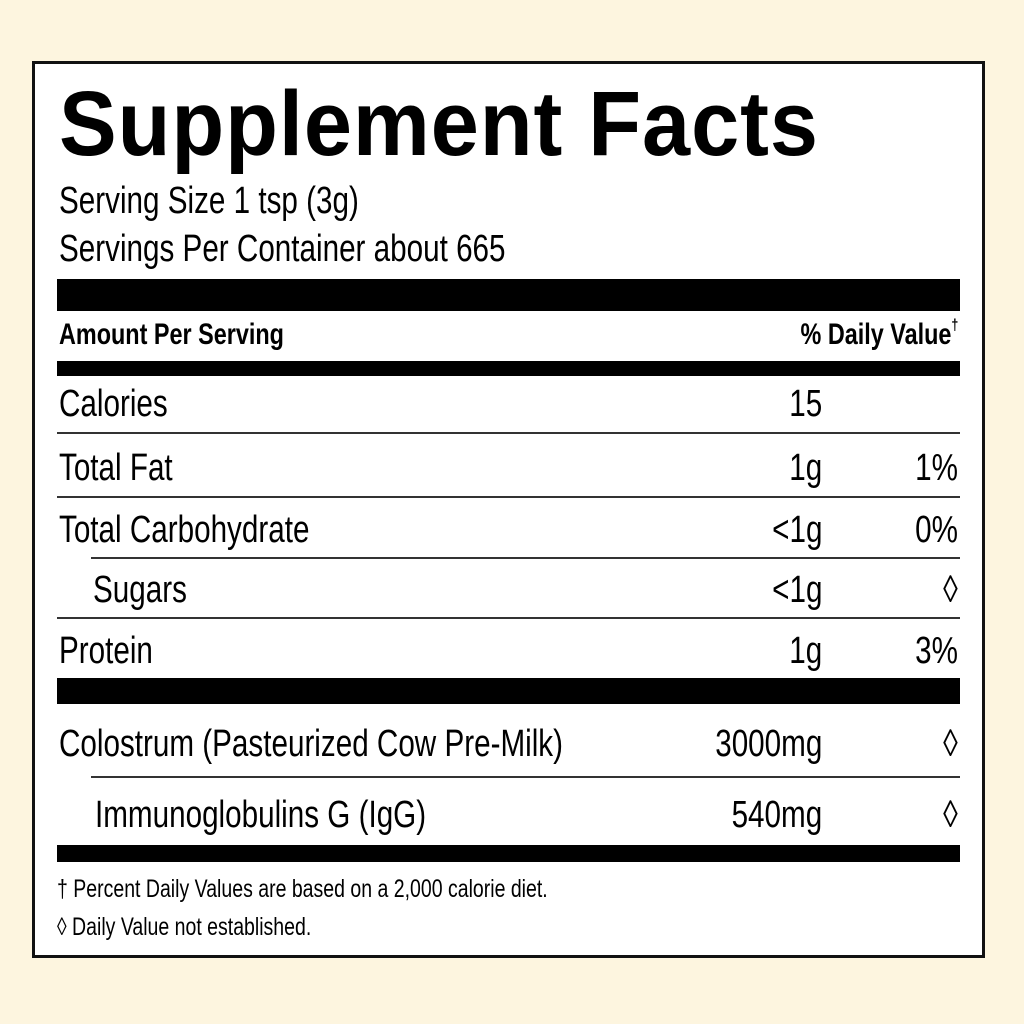 The image size is (1024, 1024). Describe the element at coordinates (282, 249) in the screenshot. I see `servings-per-container-text: Servings Per Container about 665` at that location.